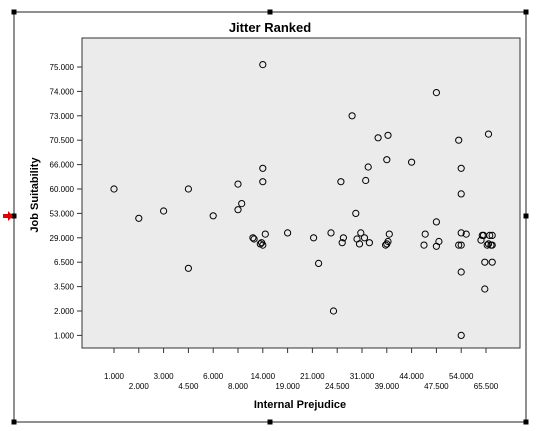 The height and width of the screenshot is (431, 540). I want to click on x-tick-label: 44.000, so click(411, 376).